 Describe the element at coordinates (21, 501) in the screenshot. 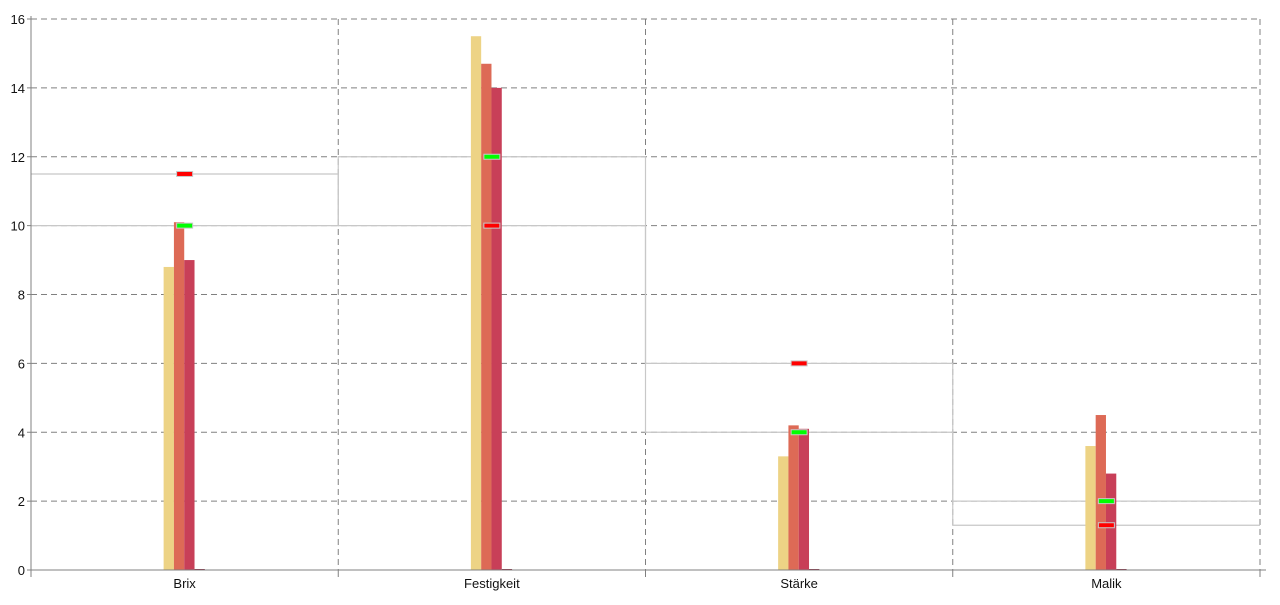

I see `y-tick-label: 2` at that location.